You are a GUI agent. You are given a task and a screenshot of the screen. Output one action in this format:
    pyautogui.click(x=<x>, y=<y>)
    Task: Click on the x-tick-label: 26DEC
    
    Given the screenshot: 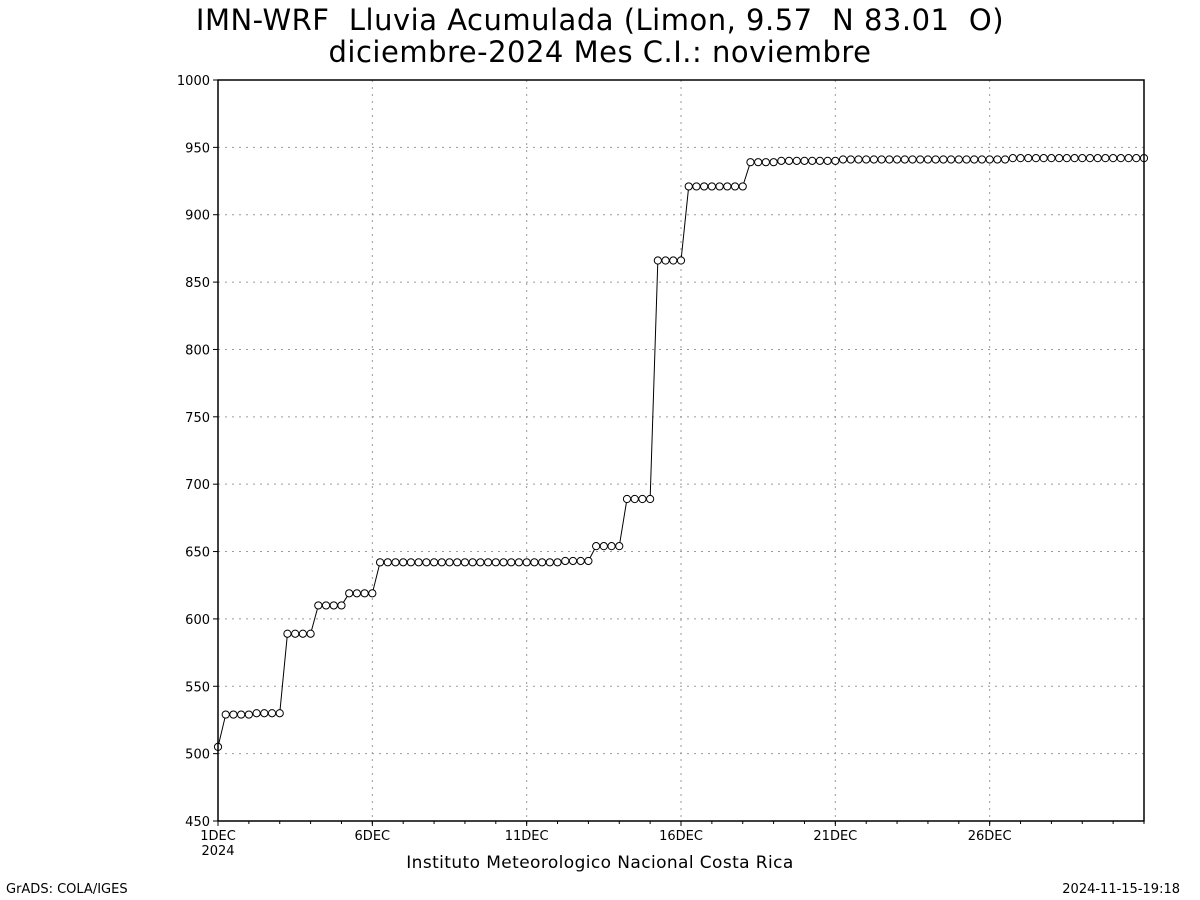 What is the action you would take?
    pyautogui.click(x=990, y=836)
    